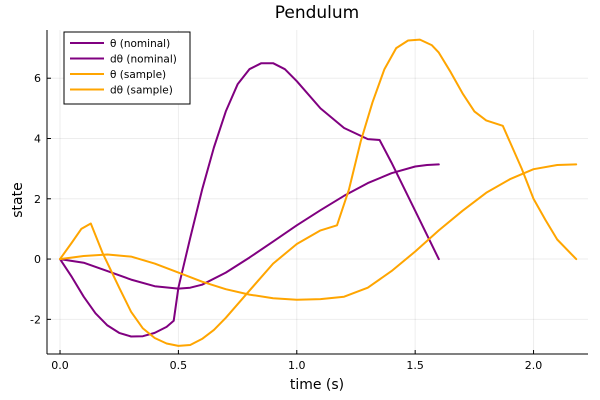 Image resolution: width=600 pixels, height=400 pixels. Describe the element at coordinates (60, 365) in the screenshot. I see `x-tick-label: 0.0` at that location.